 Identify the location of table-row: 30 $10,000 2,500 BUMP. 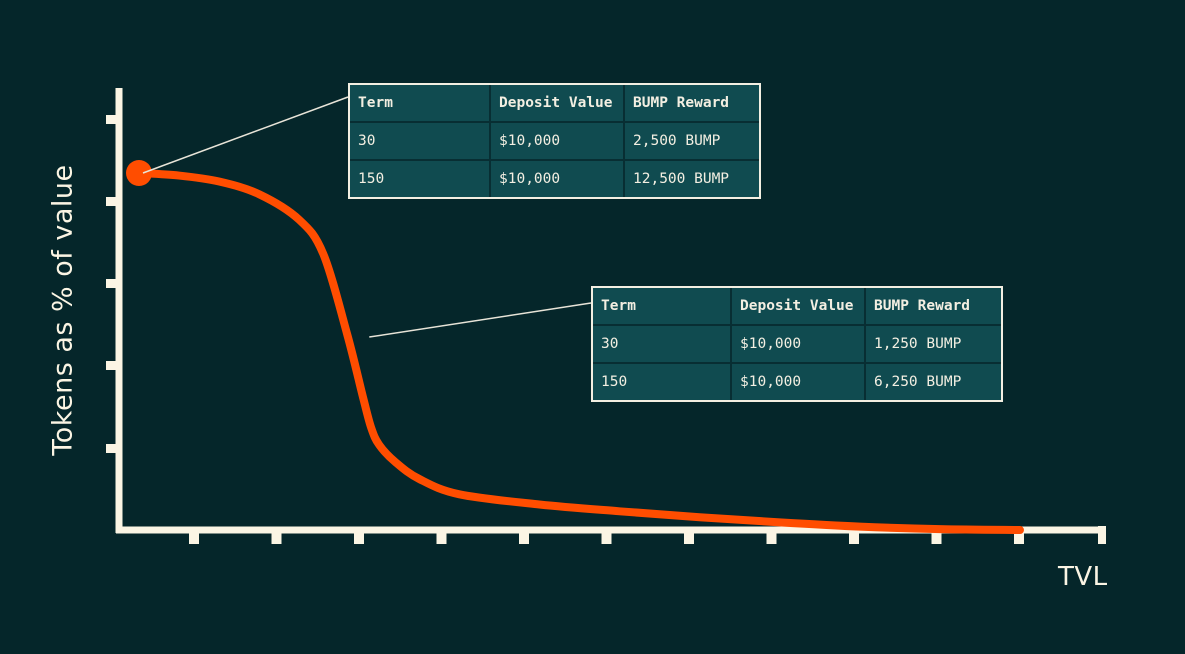
(554, 141).